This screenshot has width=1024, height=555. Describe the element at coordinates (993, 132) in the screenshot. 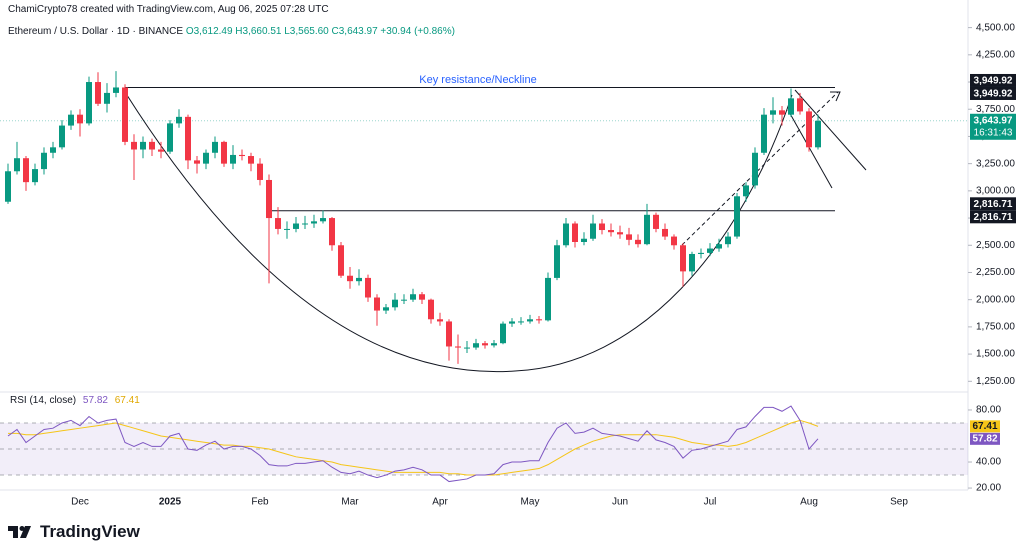

I see `countdown: 16:31:43` at that location.